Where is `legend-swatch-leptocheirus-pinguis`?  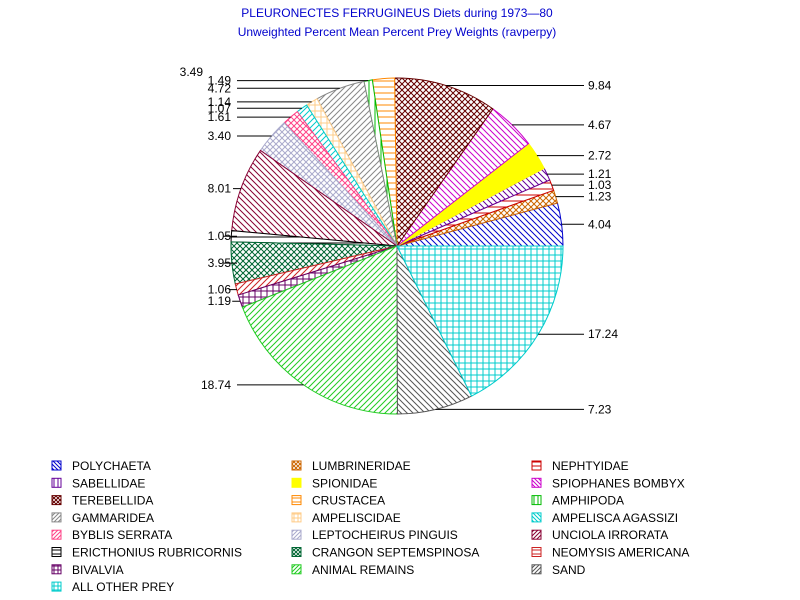
legend-swatch-leptocheirus-pinguis is located at coordinates (296, 534).